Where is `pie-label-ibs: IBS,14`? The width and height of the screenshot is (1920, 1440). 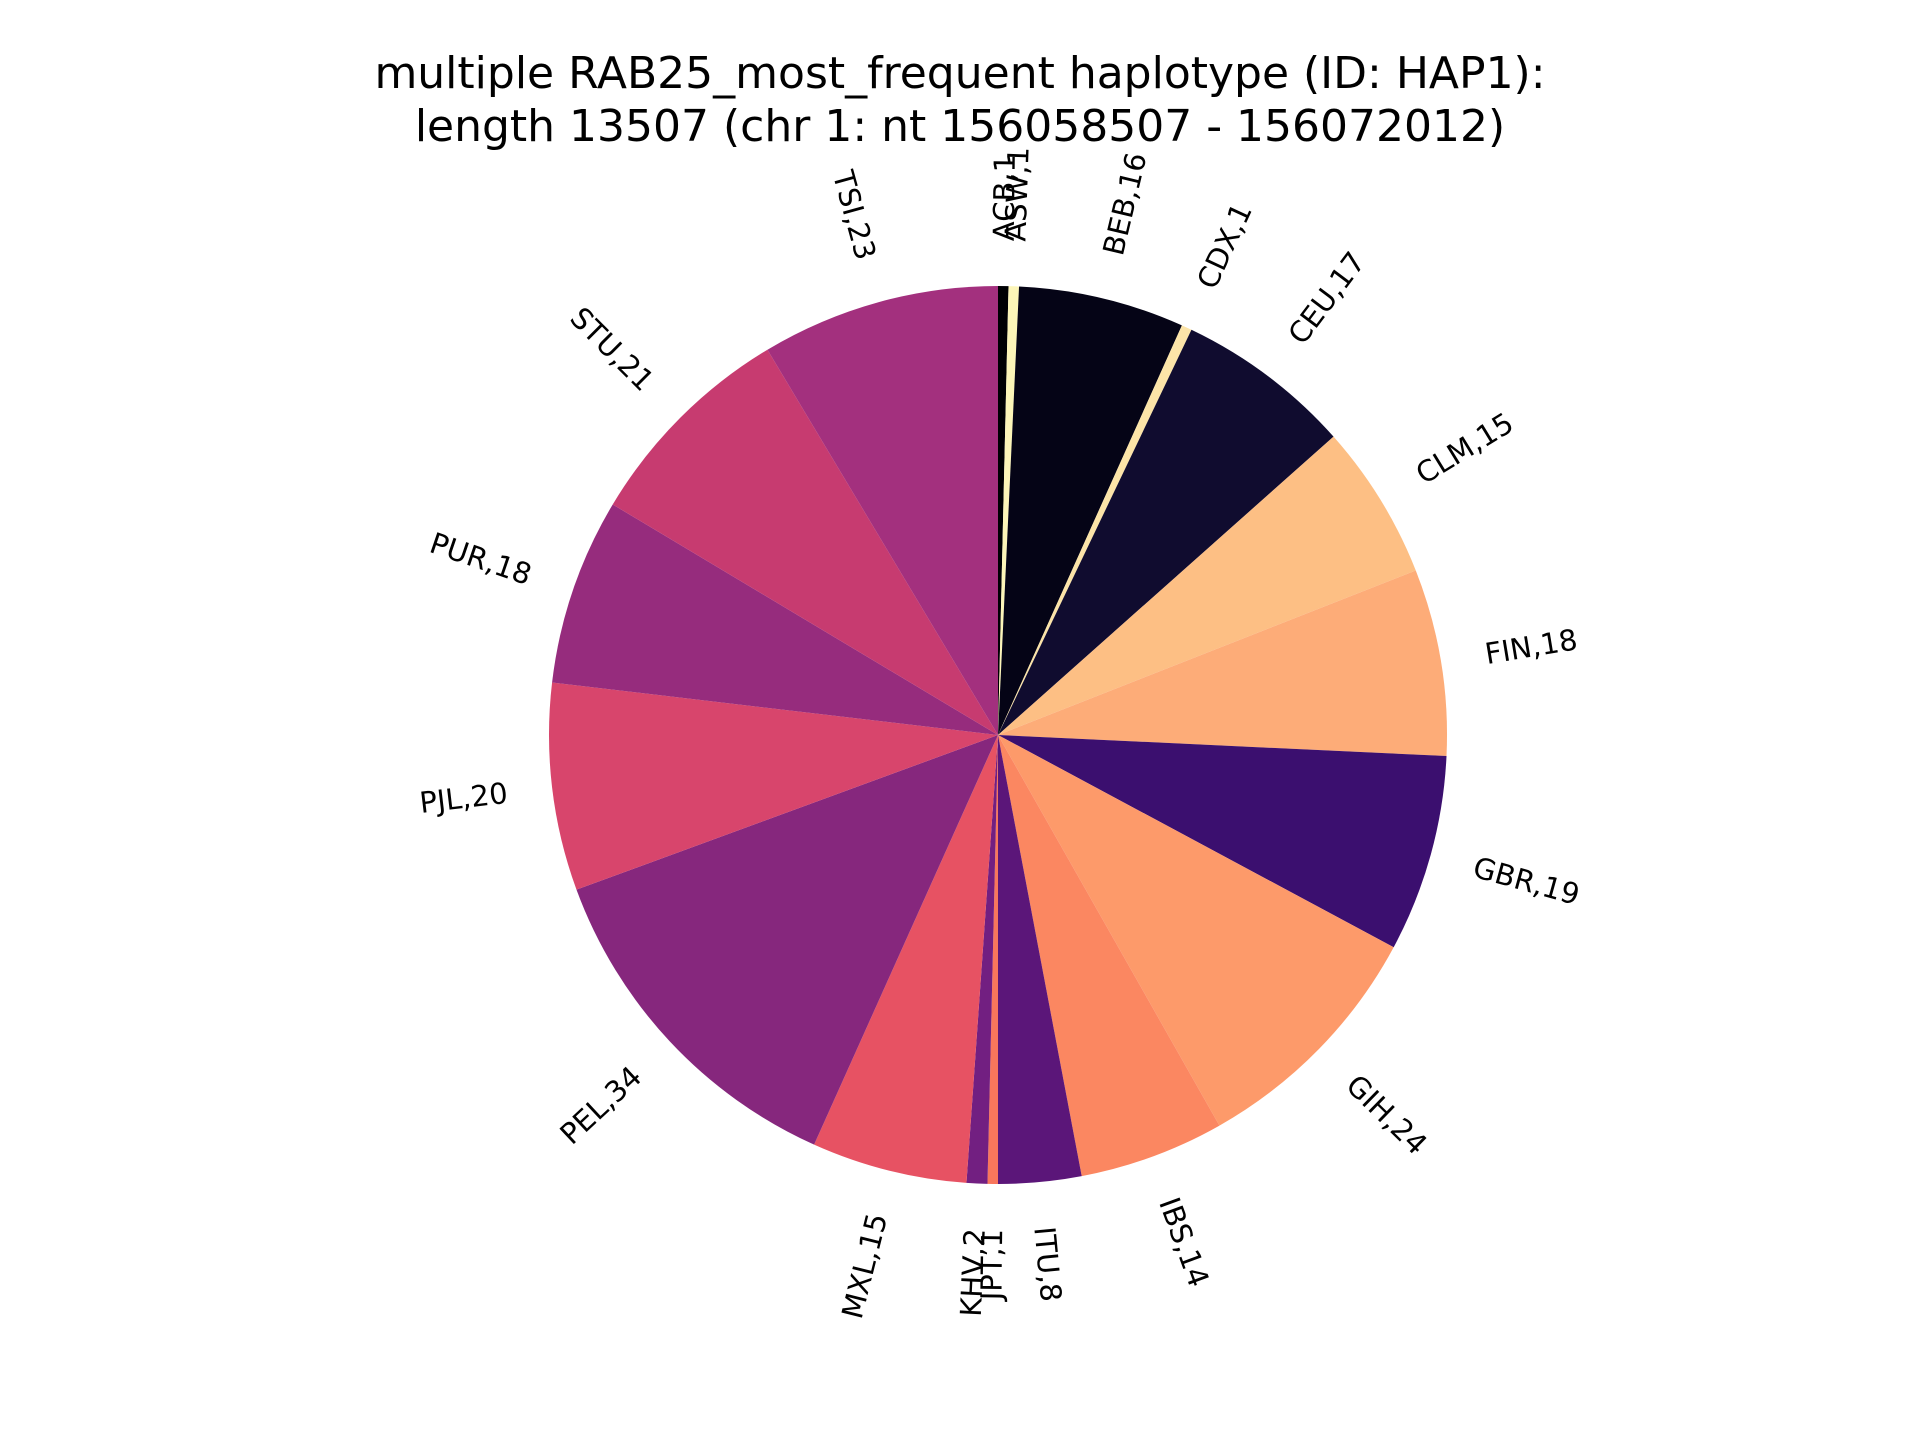
pie-label-ibs: IBS,14 is located at coordinates (1184, 1242).